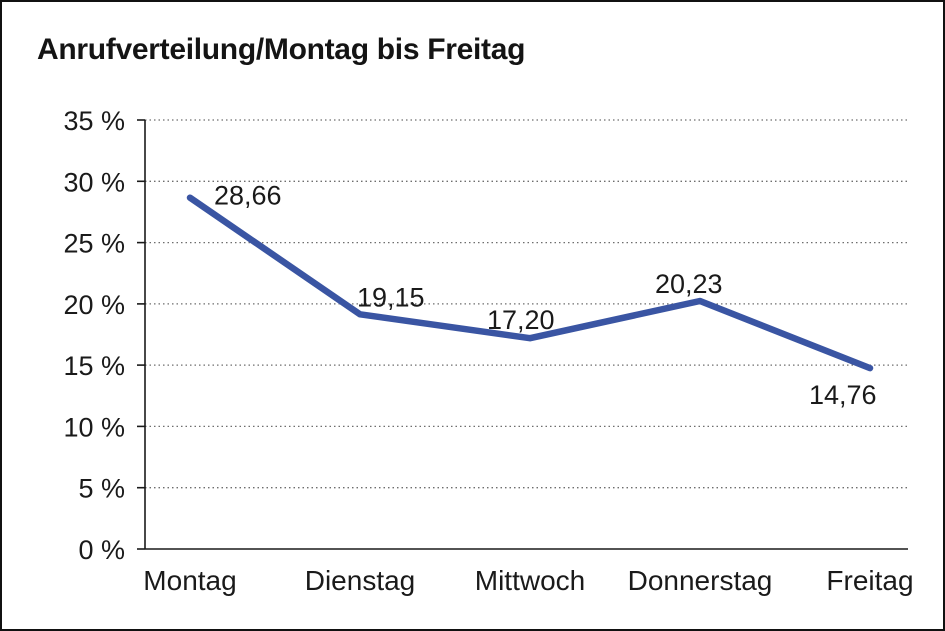 Image resolution: width=945 pixels, height=631 pixels. Describe the element at coordinates (521, 320) in the screenshot. I see `data-point-label: 17,20` at that location.